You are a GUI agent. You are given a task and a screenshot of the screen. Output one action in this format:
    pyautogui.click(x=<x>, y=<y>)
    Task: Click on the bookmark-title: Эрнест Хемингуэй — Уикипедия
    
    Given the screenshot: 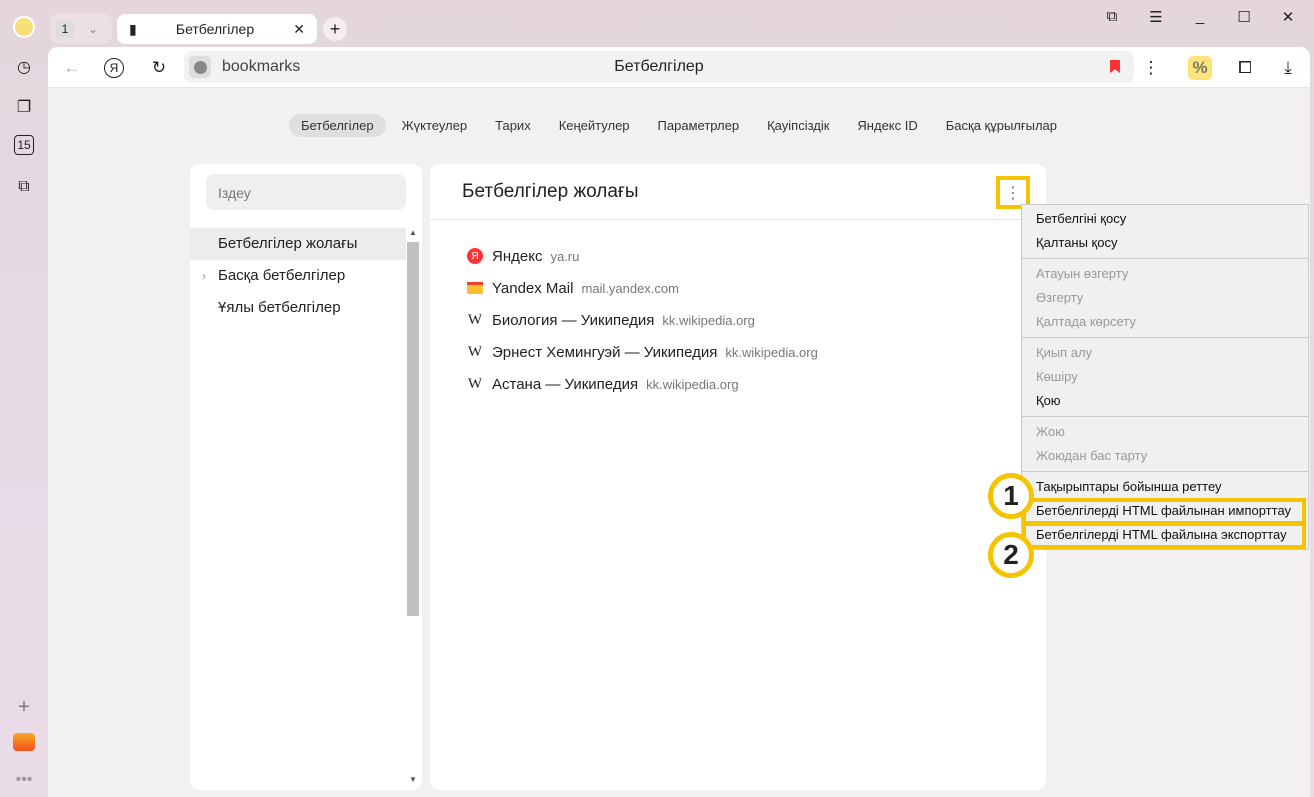 What is the action you would take?
    pyautogui.click(x=605, y=352)
    